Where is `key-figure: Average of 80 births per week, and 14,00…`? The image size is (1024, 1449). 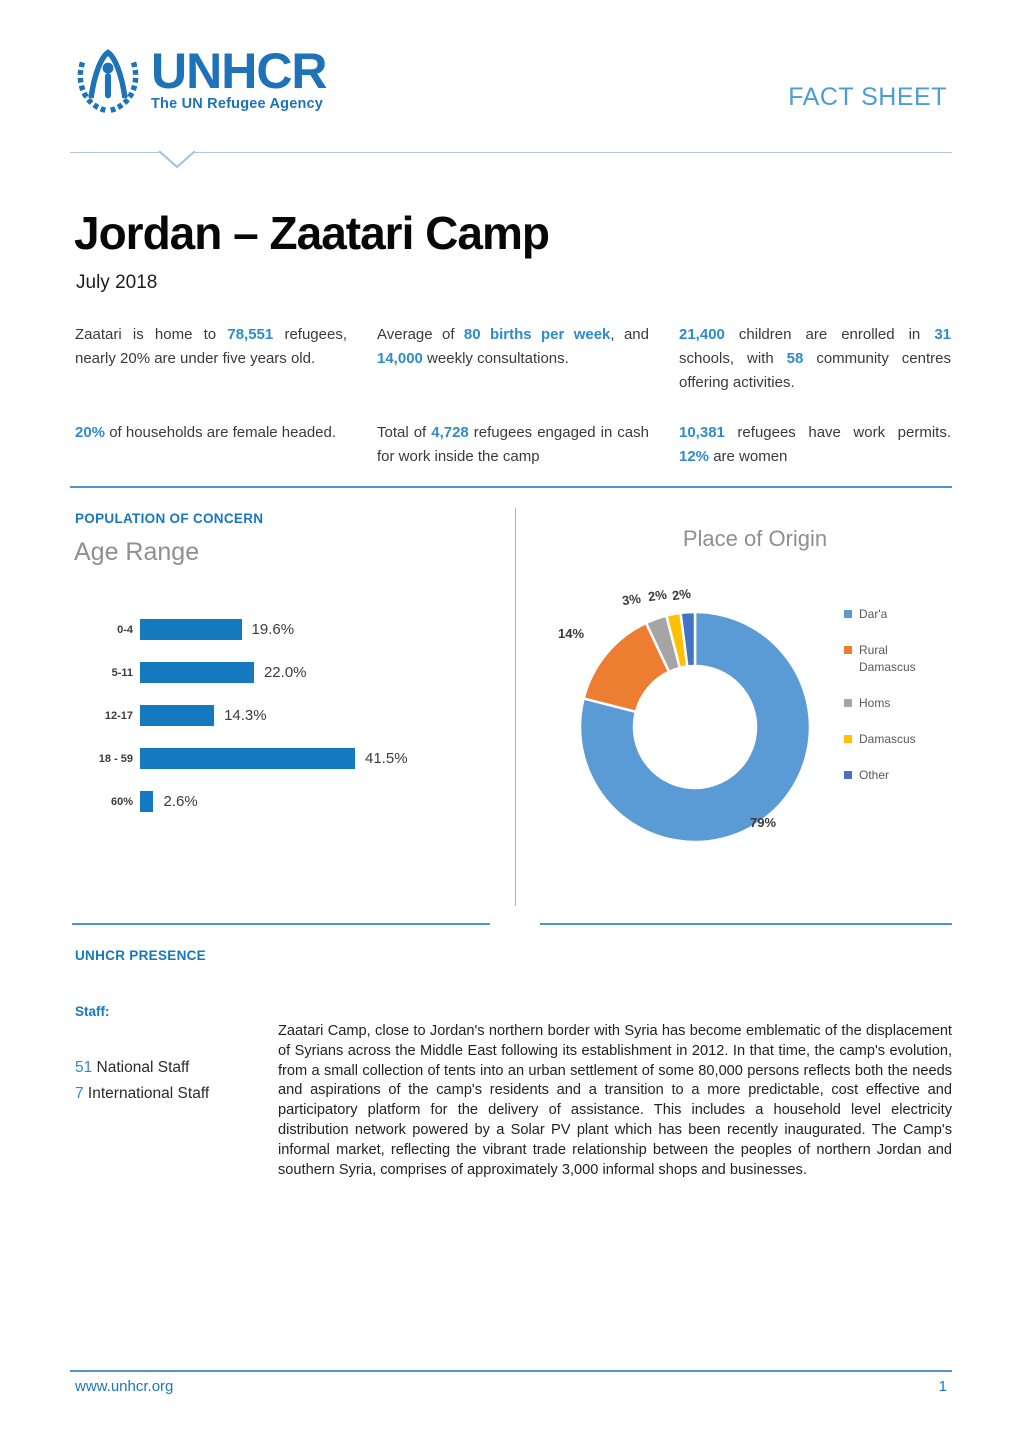
key-figure: Average of 80 births per week, and 14,00… is located at coordinates (513, 346).